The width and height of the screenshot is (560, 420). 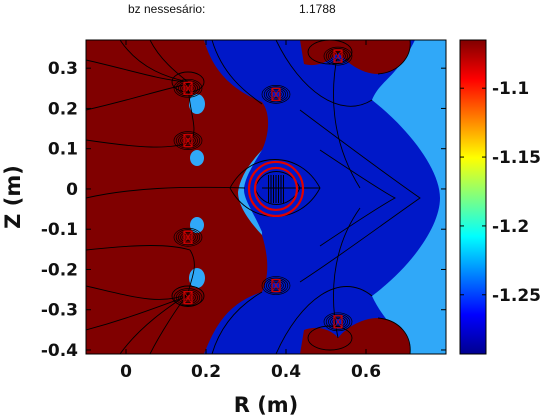 What do you see at coordinates (167, 9) in the screenshot?
I see `header-label: bz nessesário:` at bounding box center [167, 9].